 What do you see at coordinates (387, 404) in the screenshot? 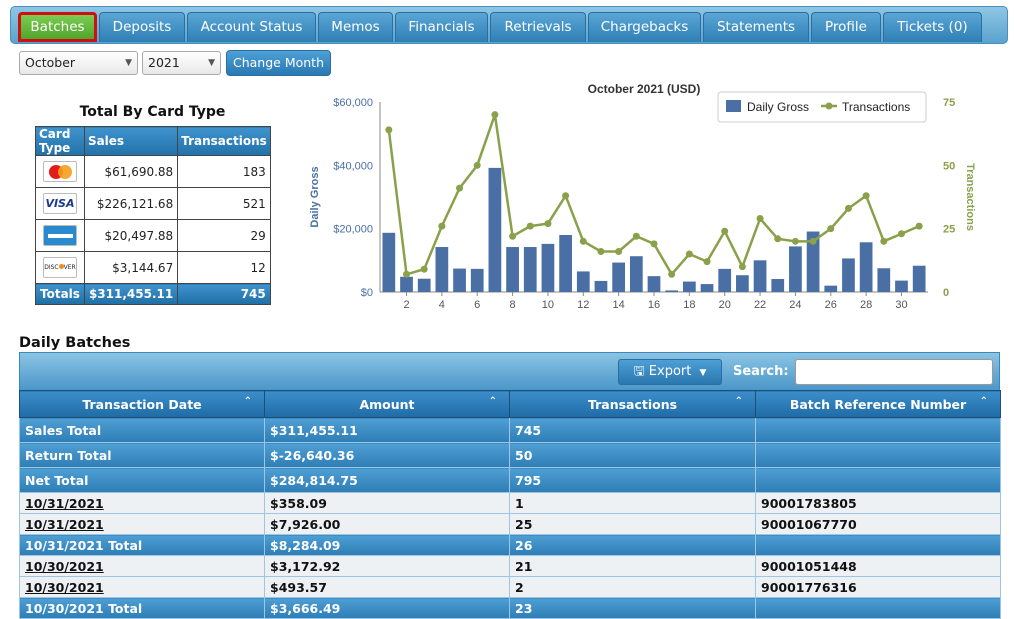
I see `column-header-amount: Amount ⌃` at bounding box center [387, 404].